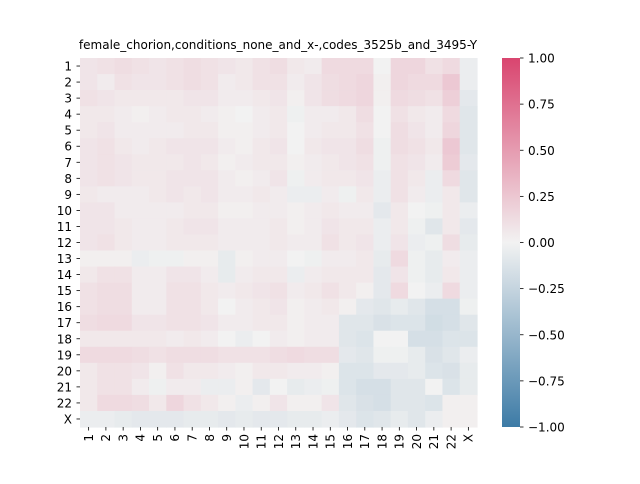  Describe the element at coordinates (468, 227) in the screenshot. I see `heatmap-cell-11-X` at that location.